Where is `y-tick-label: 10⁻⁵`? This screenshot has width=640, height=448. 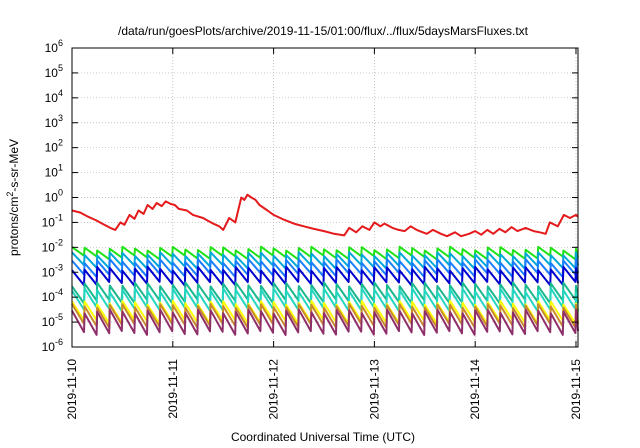 y-tick-label: 10⁻⁵ is located at coordinates (52, 320).